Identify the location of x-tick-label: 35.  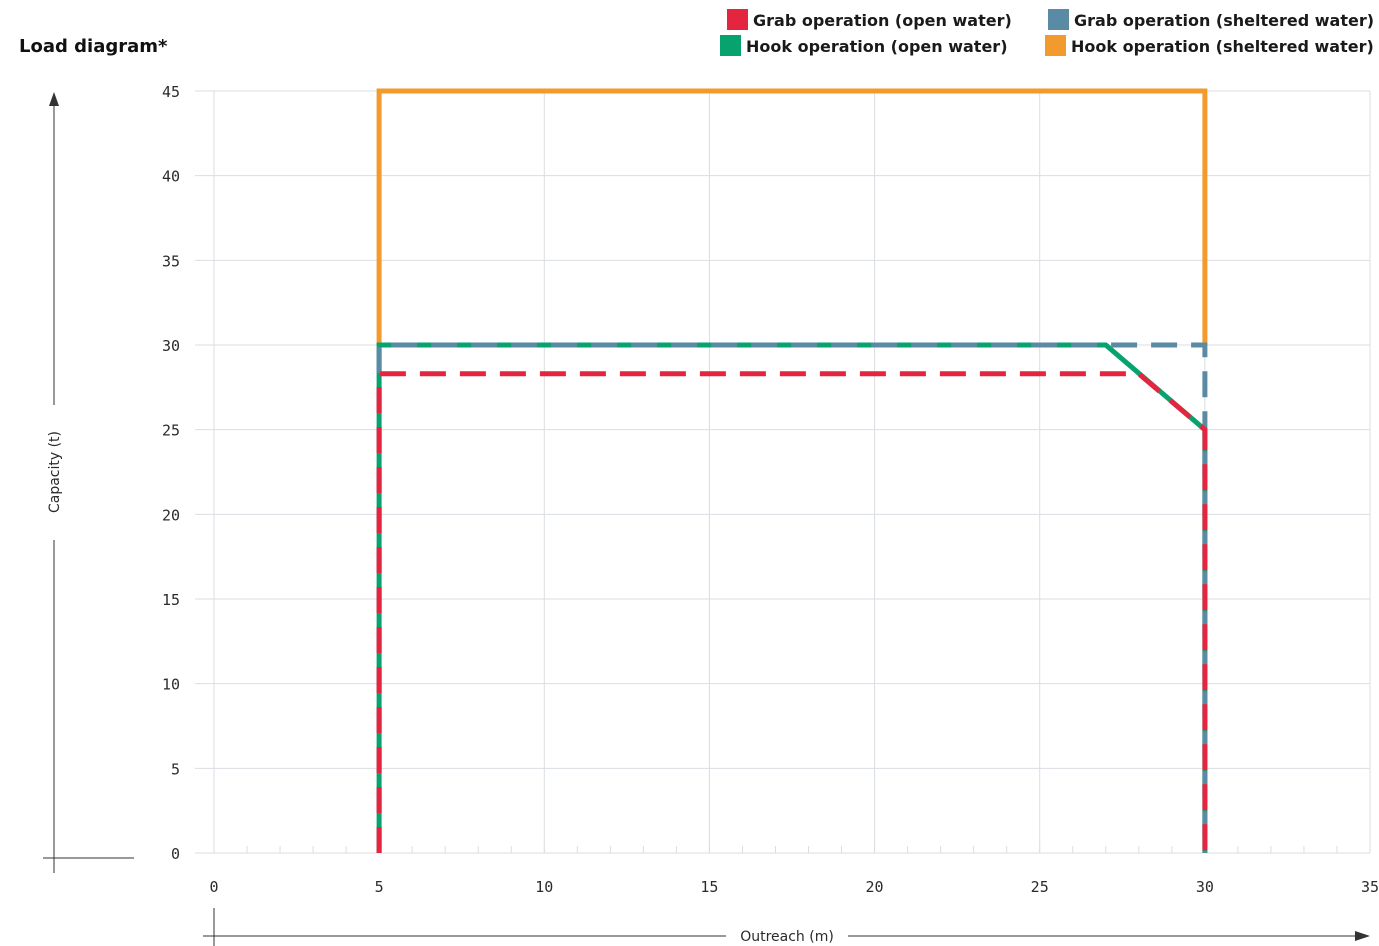
(1370, 887).